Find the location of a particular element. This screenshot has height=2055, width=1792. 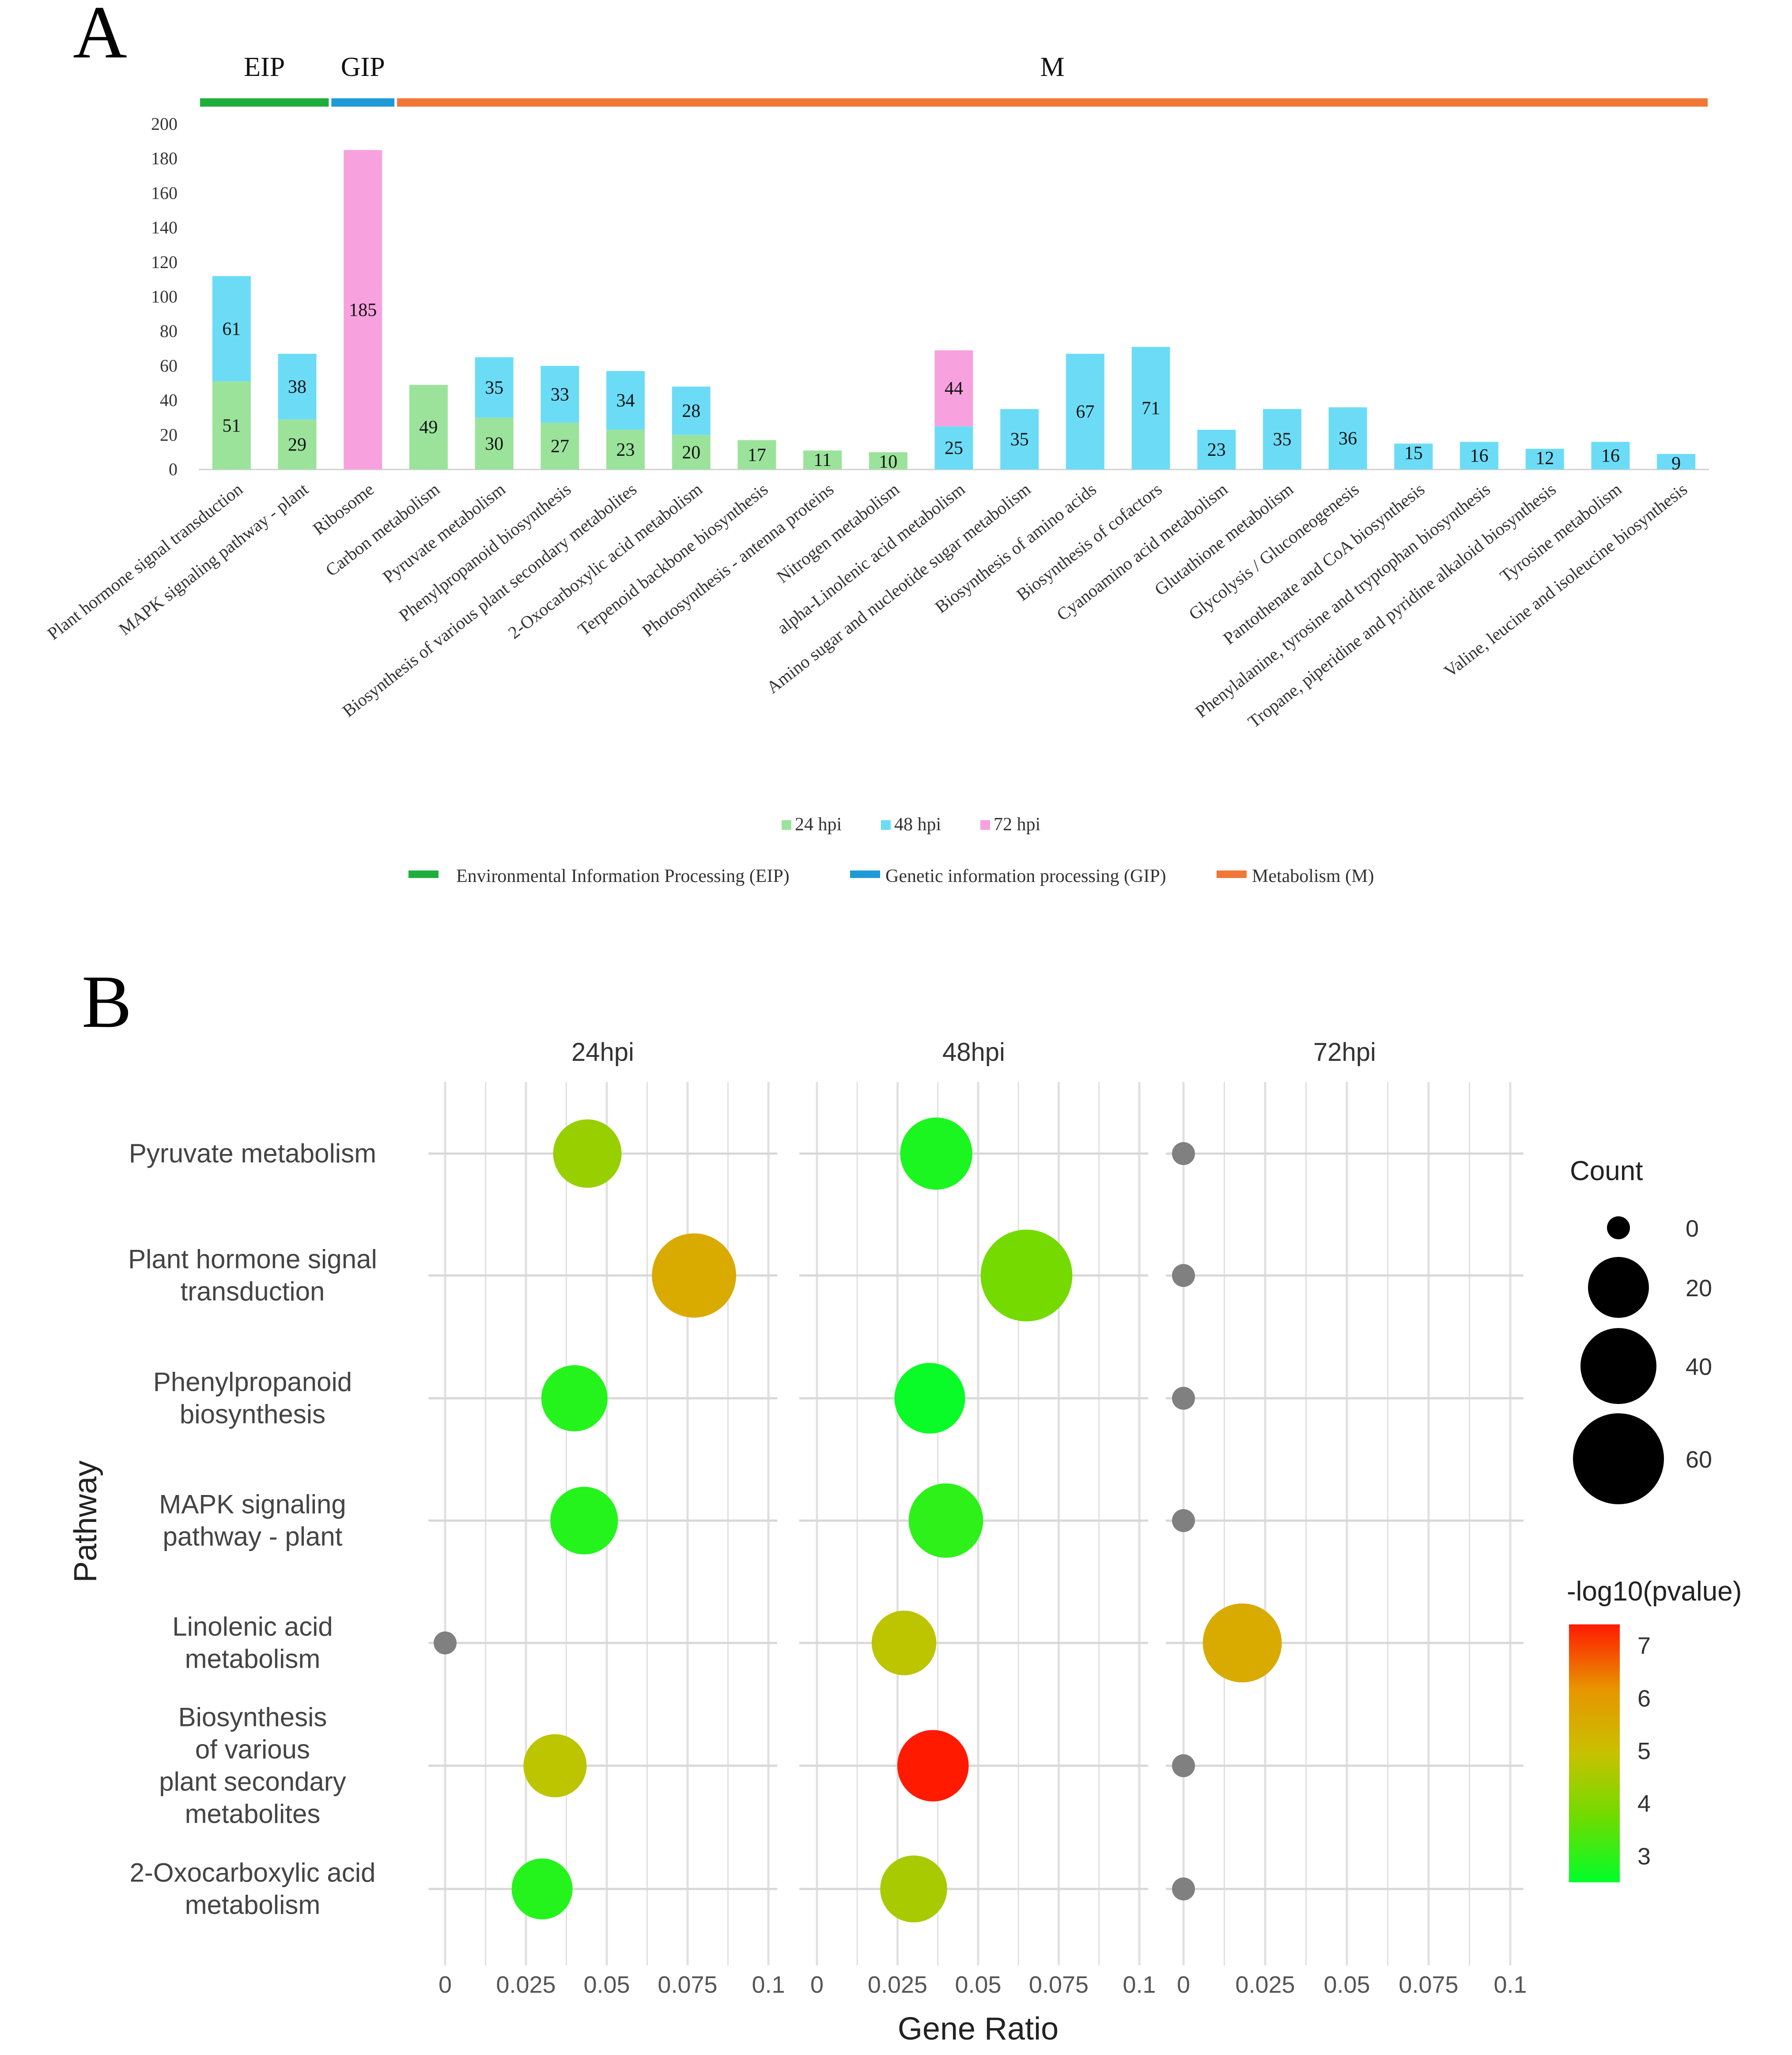

bar-24-hpi-terpenoid-backbone-biosynthesis is located at coordinates (756, 454).